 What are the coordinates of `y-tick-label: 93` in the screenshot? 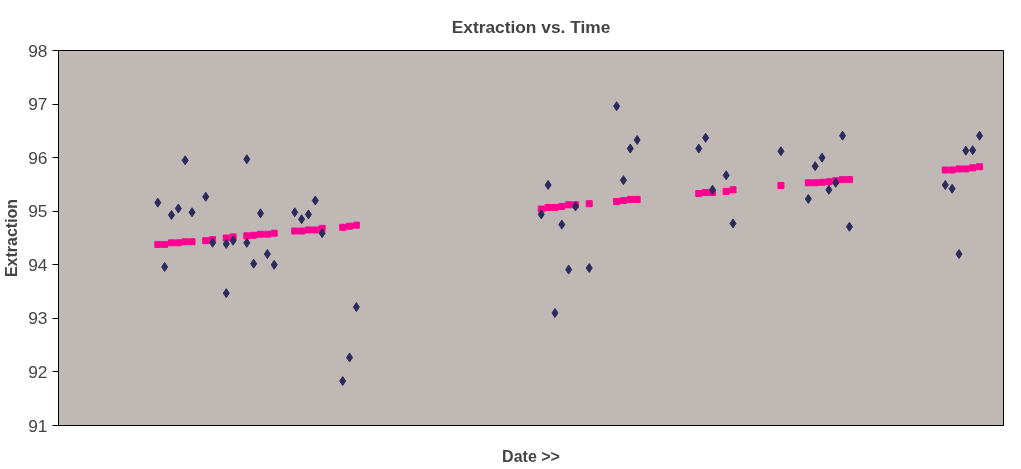 It's located at (38, 318).